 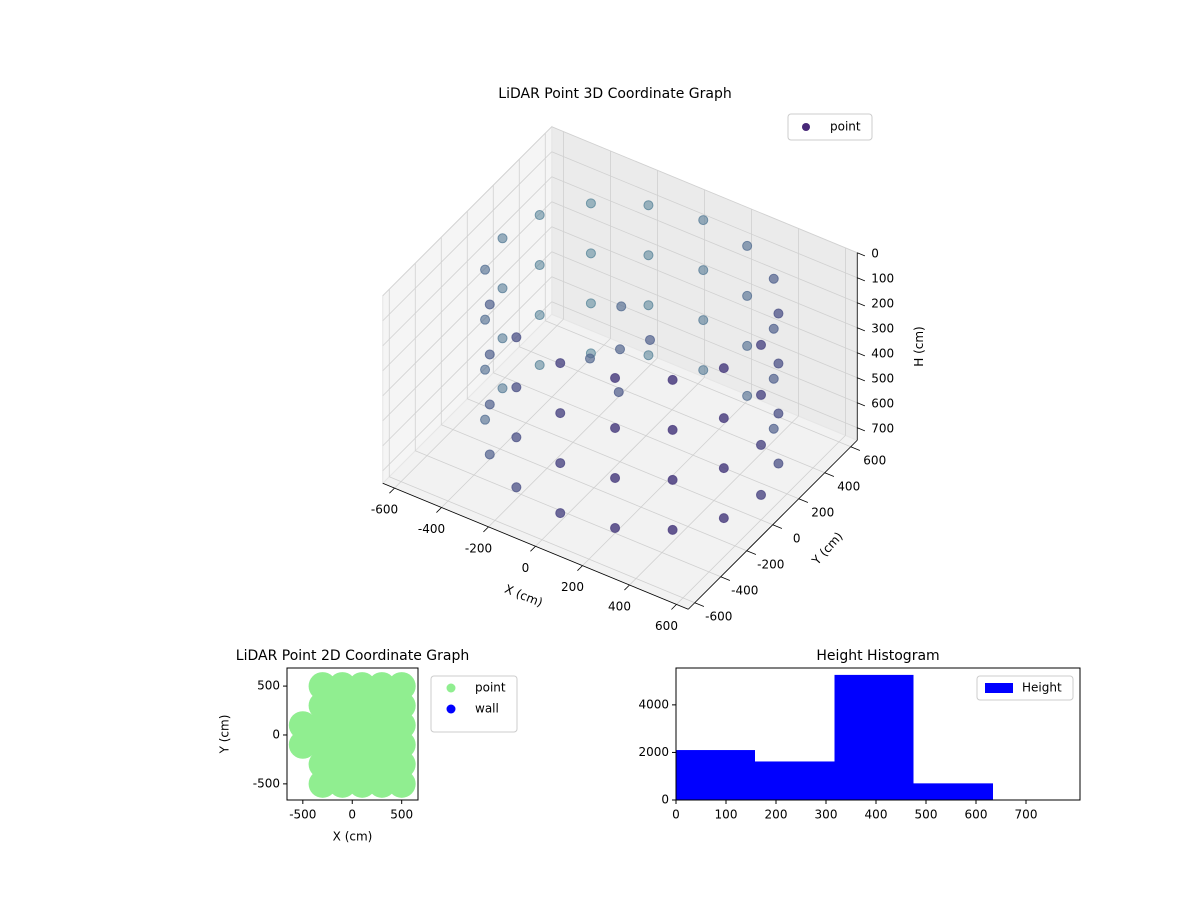 I want to click on x-tick-label: 400, so click(x=876, y=815).